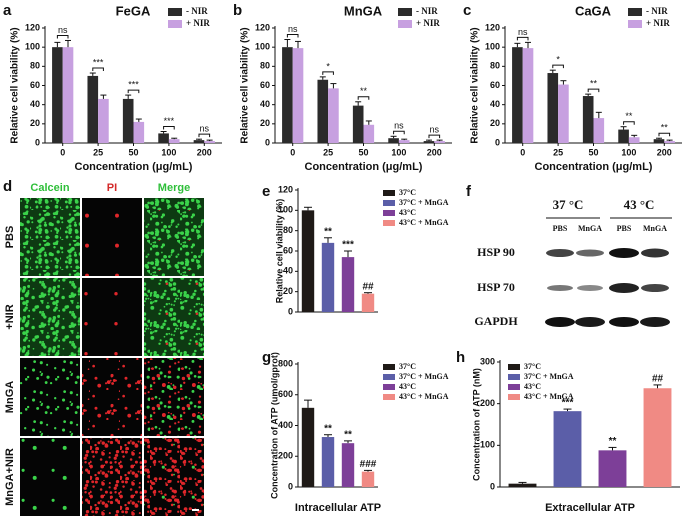  Describe the element at coordinates (424, 396) in the screenshot. I see `legend-label: 43°C + MnGA` at that location.